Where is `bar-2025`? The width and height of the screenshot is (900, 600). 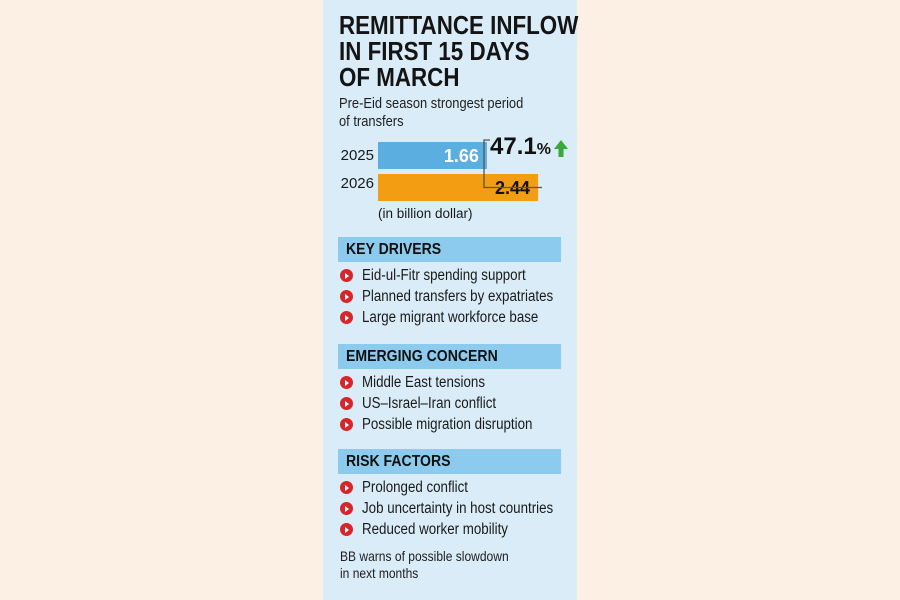 bar-2025 is located at coordinates (432, 155).